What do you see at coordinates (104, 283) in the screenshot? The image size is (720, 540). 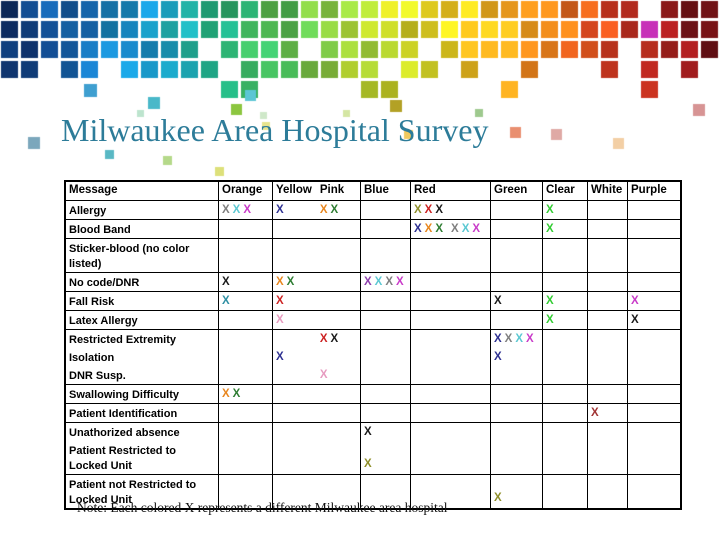 I see `message-label: No code/DNR` at bounding box center [104, 283].